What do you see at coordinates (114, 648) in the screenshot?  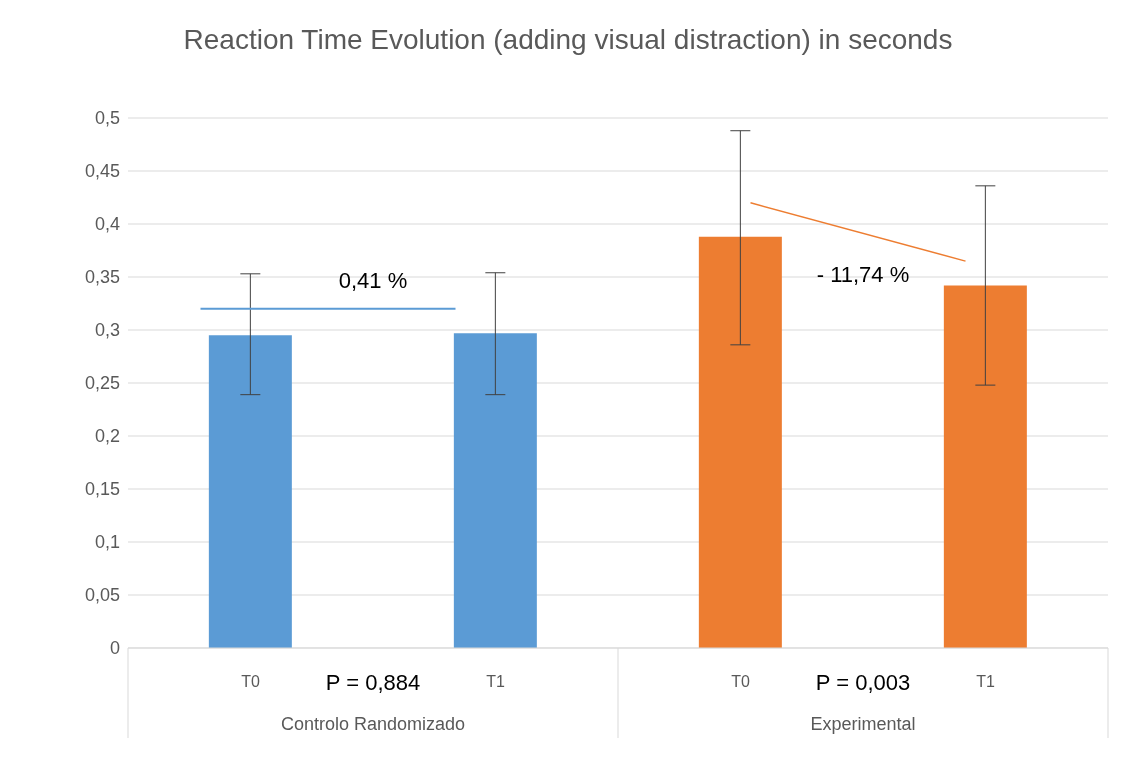 I see `y-tick-label: 0` at bounding box center [114, 648].